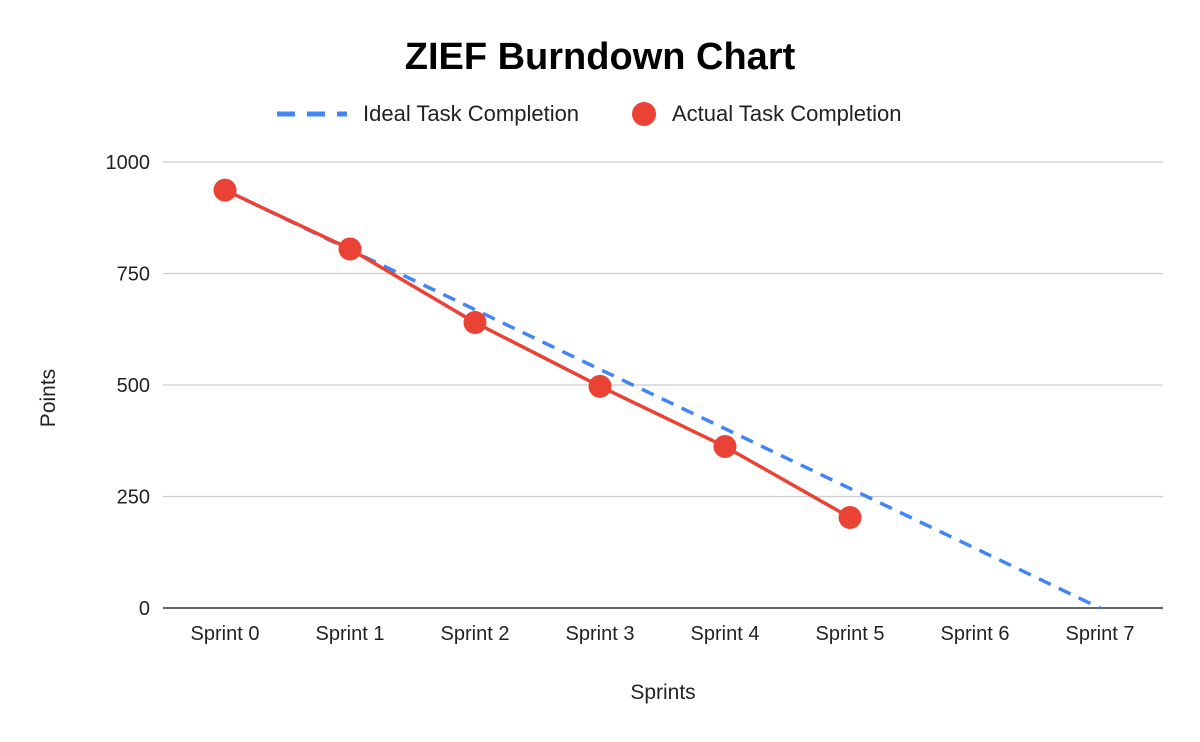 The image size is (1200, 742). Describe the element at coordinates (600, 634) in the screenshot. I see `x-tick-label: Sprint 3` at that location.